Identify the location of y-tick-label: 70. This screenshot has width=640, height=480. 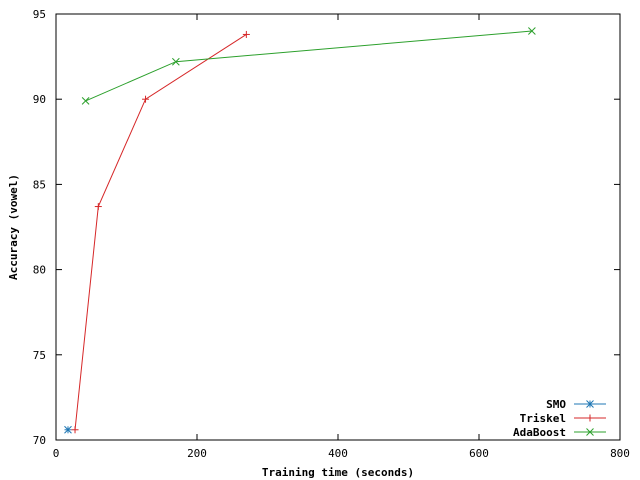
(39, 440).